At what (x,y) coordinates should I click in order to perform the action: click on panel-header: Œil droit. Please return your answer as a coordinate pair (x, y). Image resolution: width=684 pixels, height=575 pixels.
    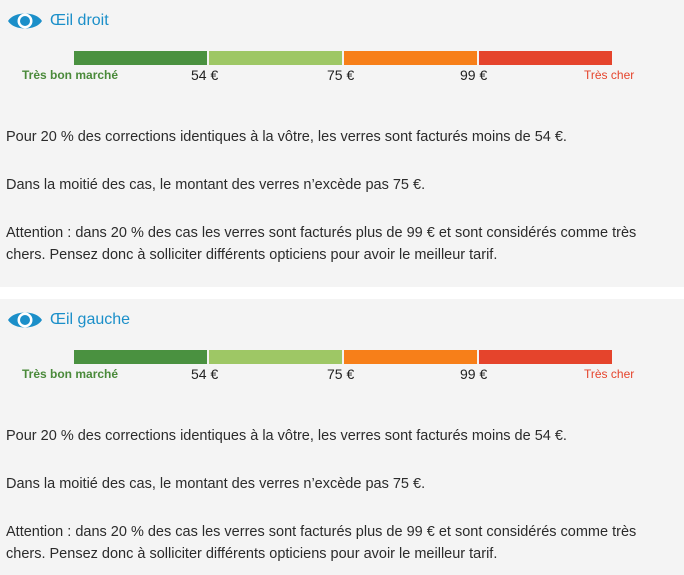
    Looking at the image, I should click on (57, 21).